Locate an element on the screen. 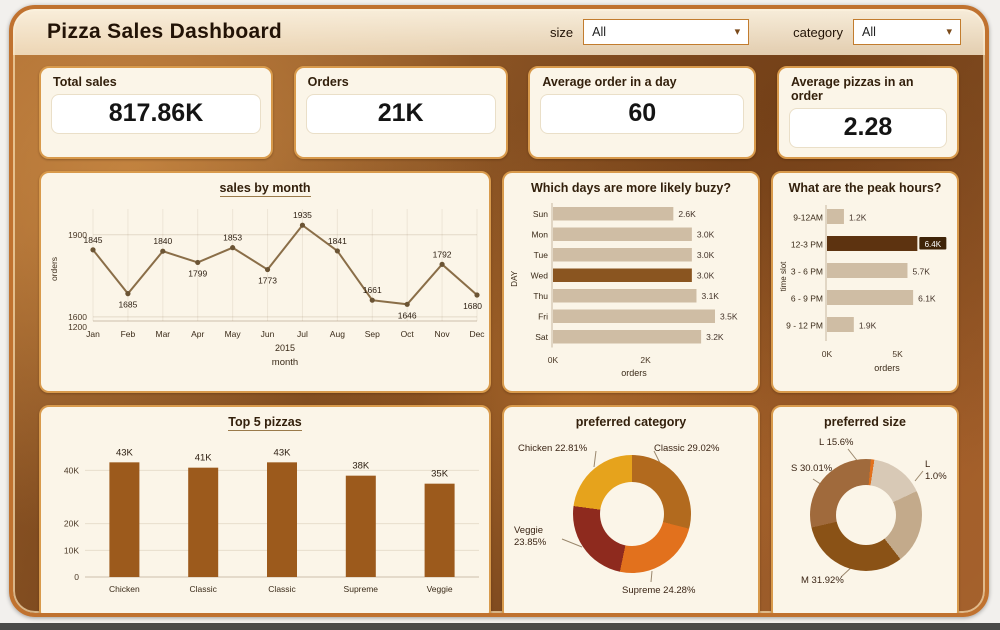 The height and width of the screenshot is (630, 1000). chart-title: preferred category is located at coordinates (631, 422).